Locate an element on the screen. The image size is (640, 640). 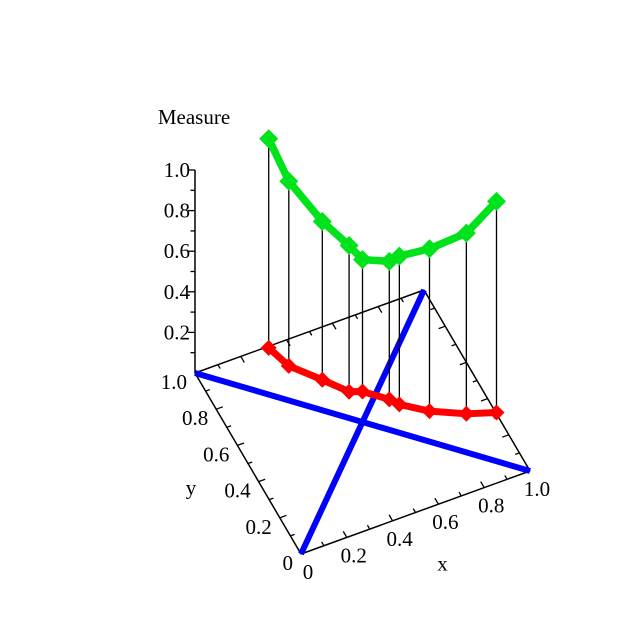
x-tick-label: 0.2 is located at coordinates (354, 555).